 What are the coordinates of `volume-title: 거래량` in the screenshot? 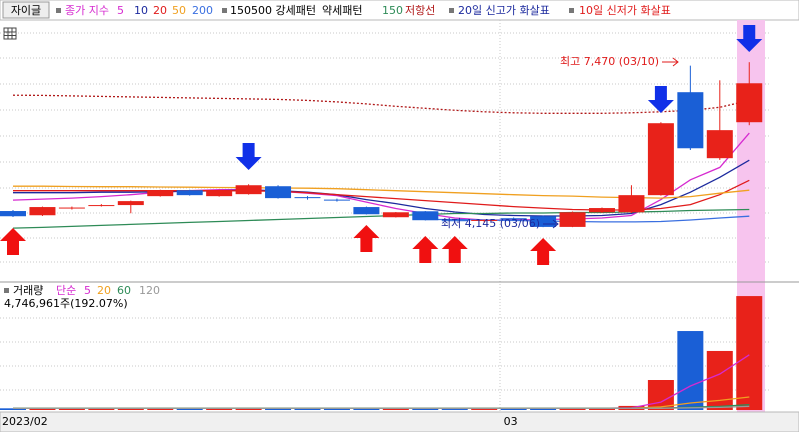 It's located at (28, 290).